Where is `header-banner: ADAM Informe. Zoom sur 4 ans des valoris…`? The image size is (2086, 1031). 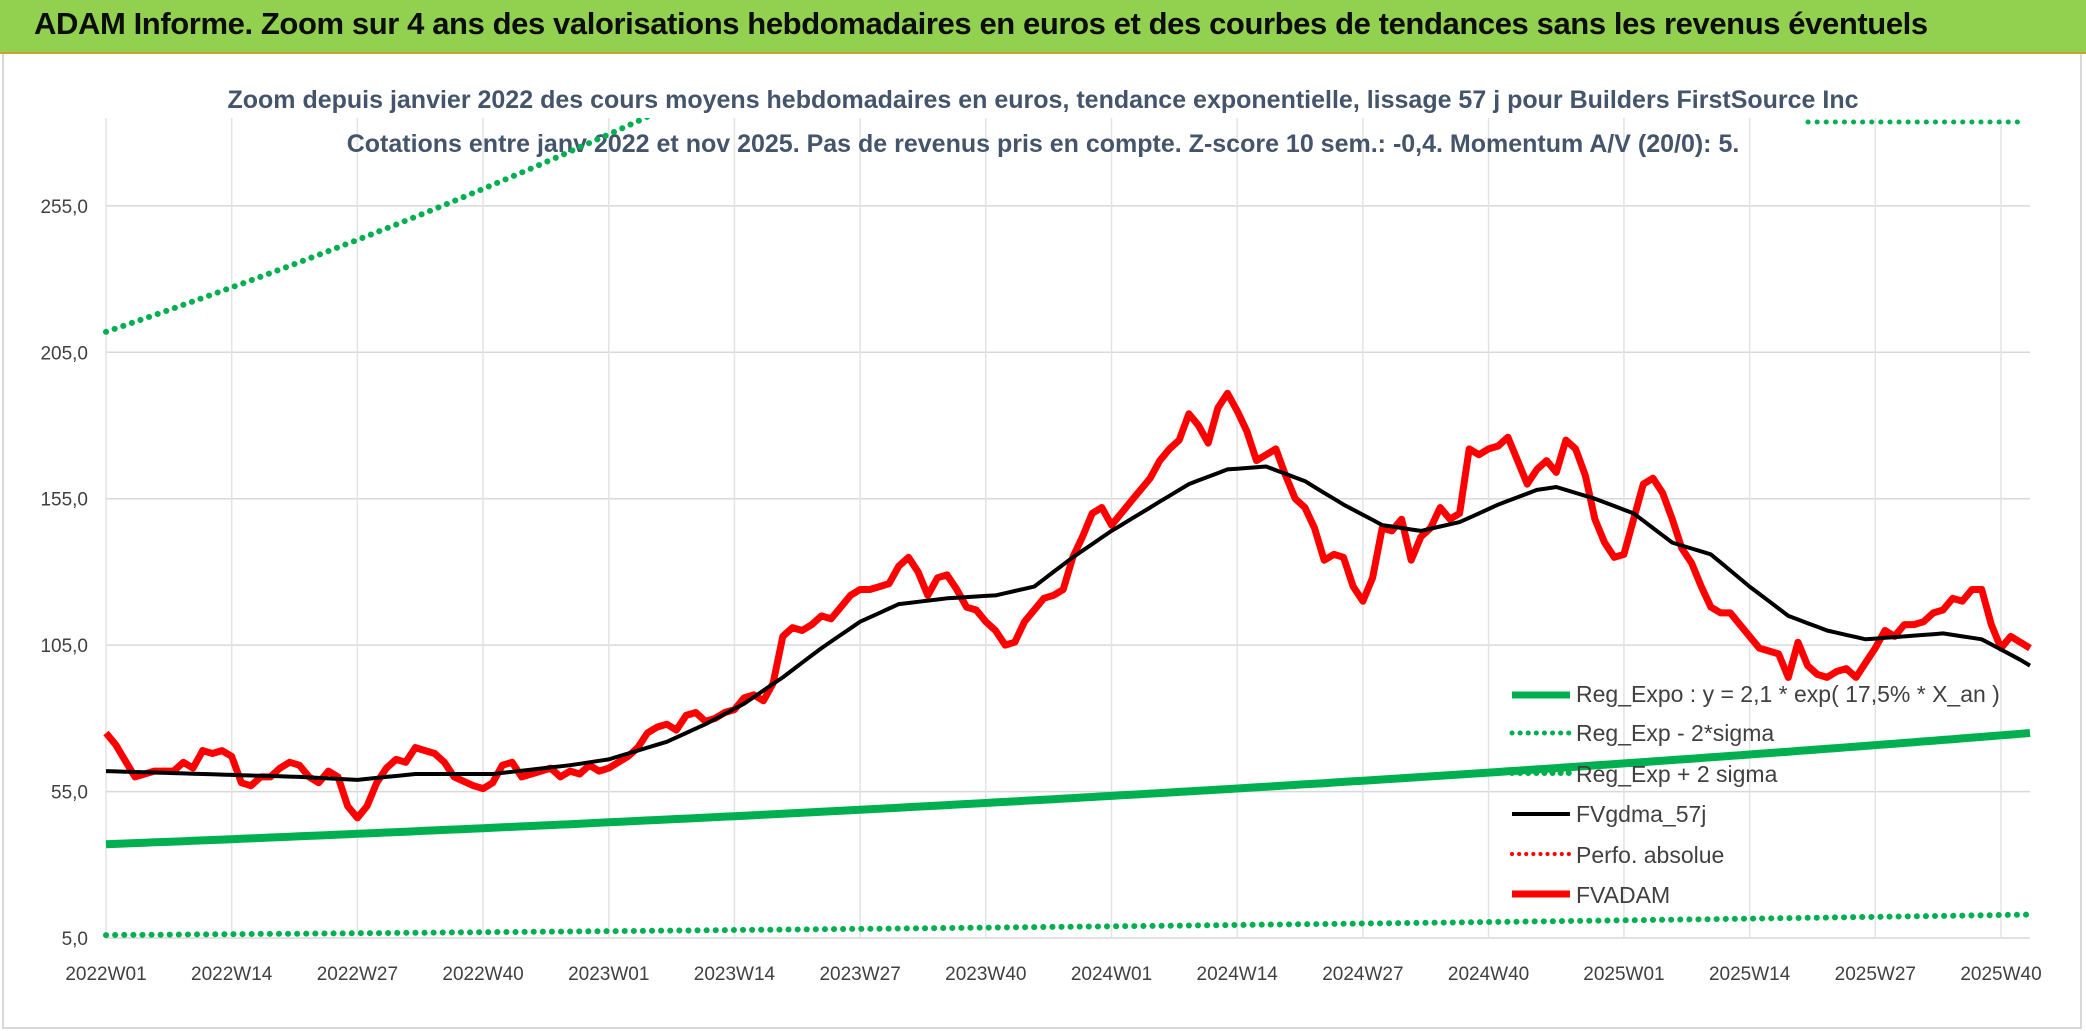 header-banner: ADAM Informe. Zoom sur 4 ans des valoris… is located at coordinates (1043, 27).